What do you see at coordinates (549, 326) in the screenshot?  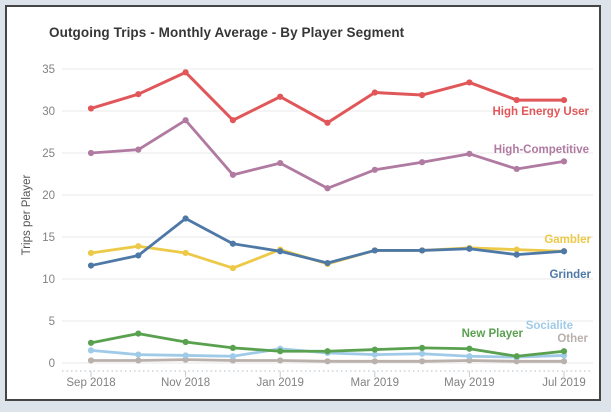 I see `series-label-socialite: Socialite` at bounding box center [549, 326].